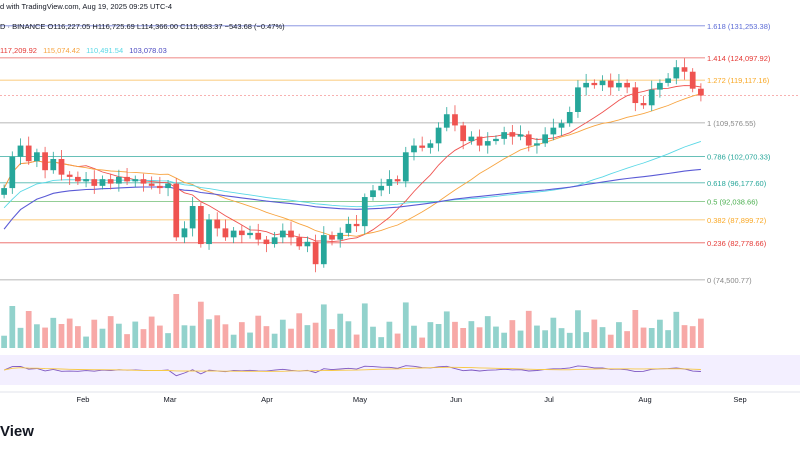 The height and width of the screenshot is (455, 800). Describe the element at coordinates (549, 399) in the screenshot. I see `x-tick-jul: Jul` at that location.